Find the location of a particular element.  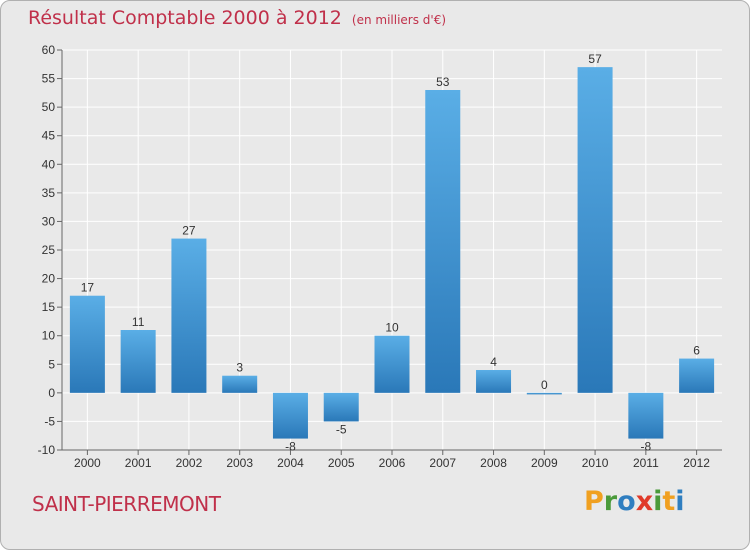

x-tick-label: 2006 is located at coordinates (392, 463).